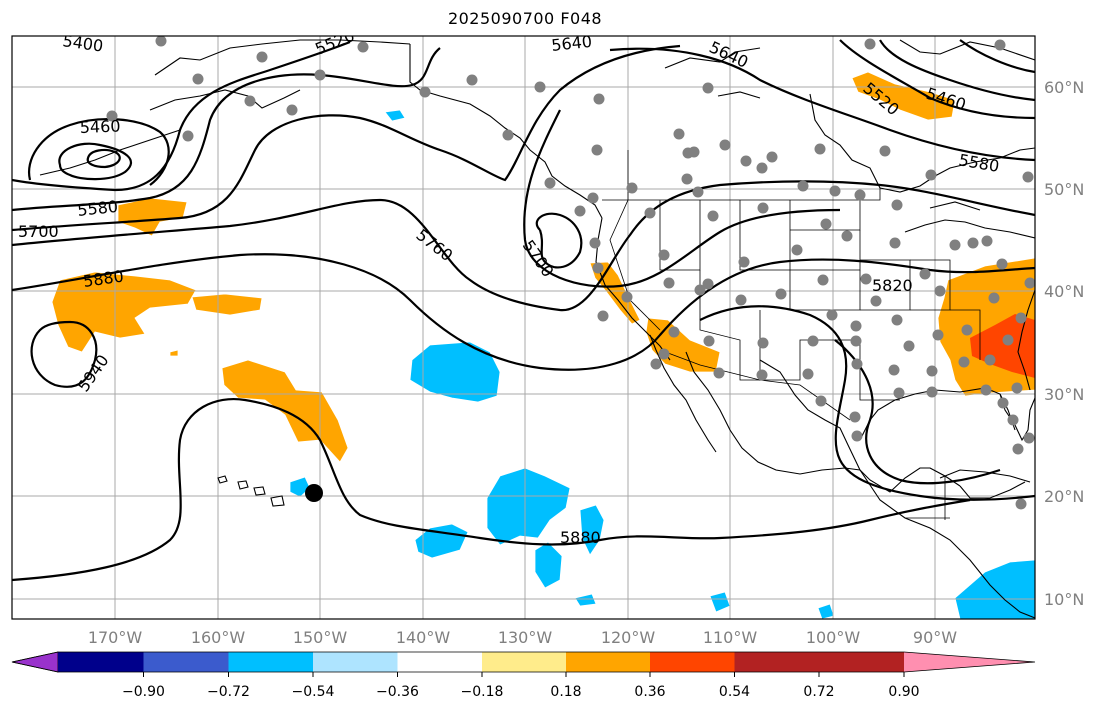 The height and width of the screenshot is (712, 1105). Describe the element at coordinates (649, 692) in the screenshot. I see `colorbar-tick-label: 0.36` at that location.